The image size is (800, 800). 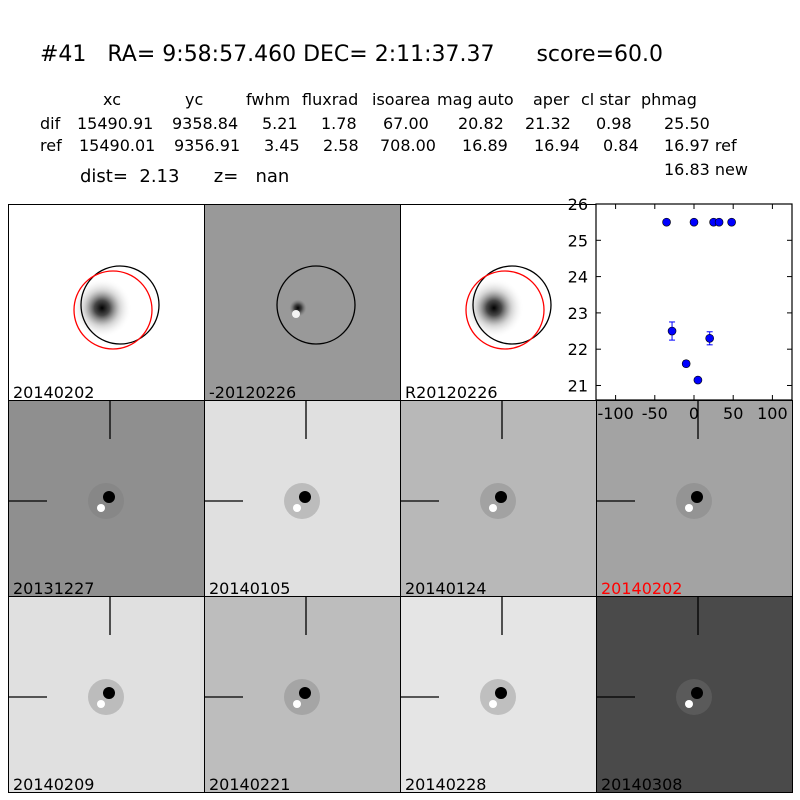 I want to click on cell: 21.32, so click(x=548, y=123).